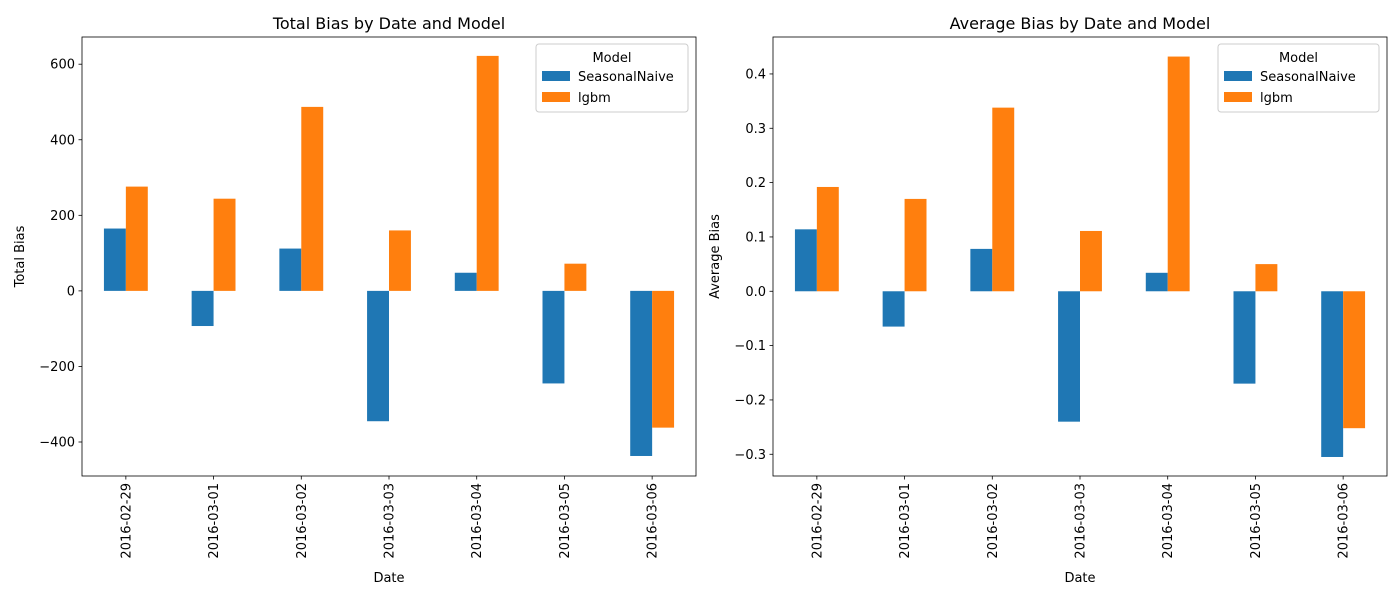  What do you see at coordinates (62, 65) in the screenshot?
I see `y-tick-label: 600` at bounding box center [62, 65].